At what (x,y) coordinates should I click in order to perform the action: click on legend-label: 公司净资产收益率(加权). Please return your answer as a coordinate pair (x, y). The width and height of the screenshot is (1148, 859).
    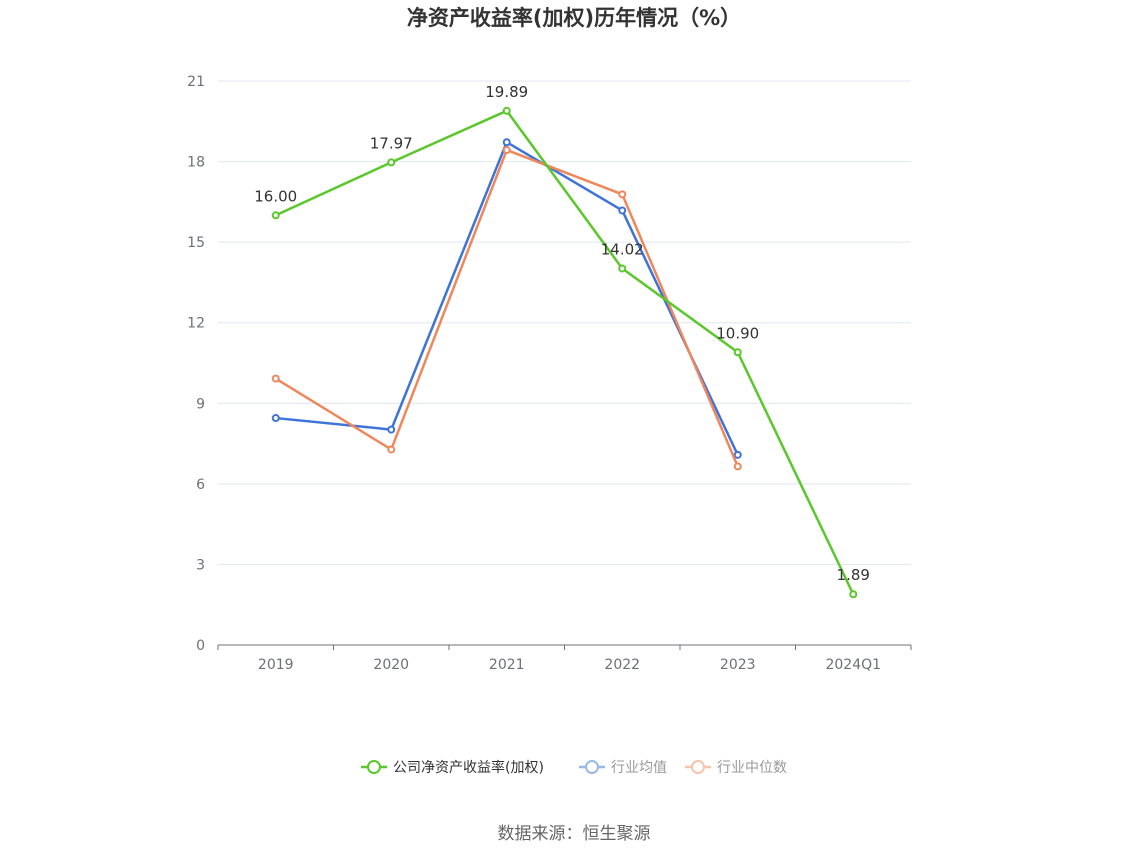
    Looking at the image, I should click on (468, 767).